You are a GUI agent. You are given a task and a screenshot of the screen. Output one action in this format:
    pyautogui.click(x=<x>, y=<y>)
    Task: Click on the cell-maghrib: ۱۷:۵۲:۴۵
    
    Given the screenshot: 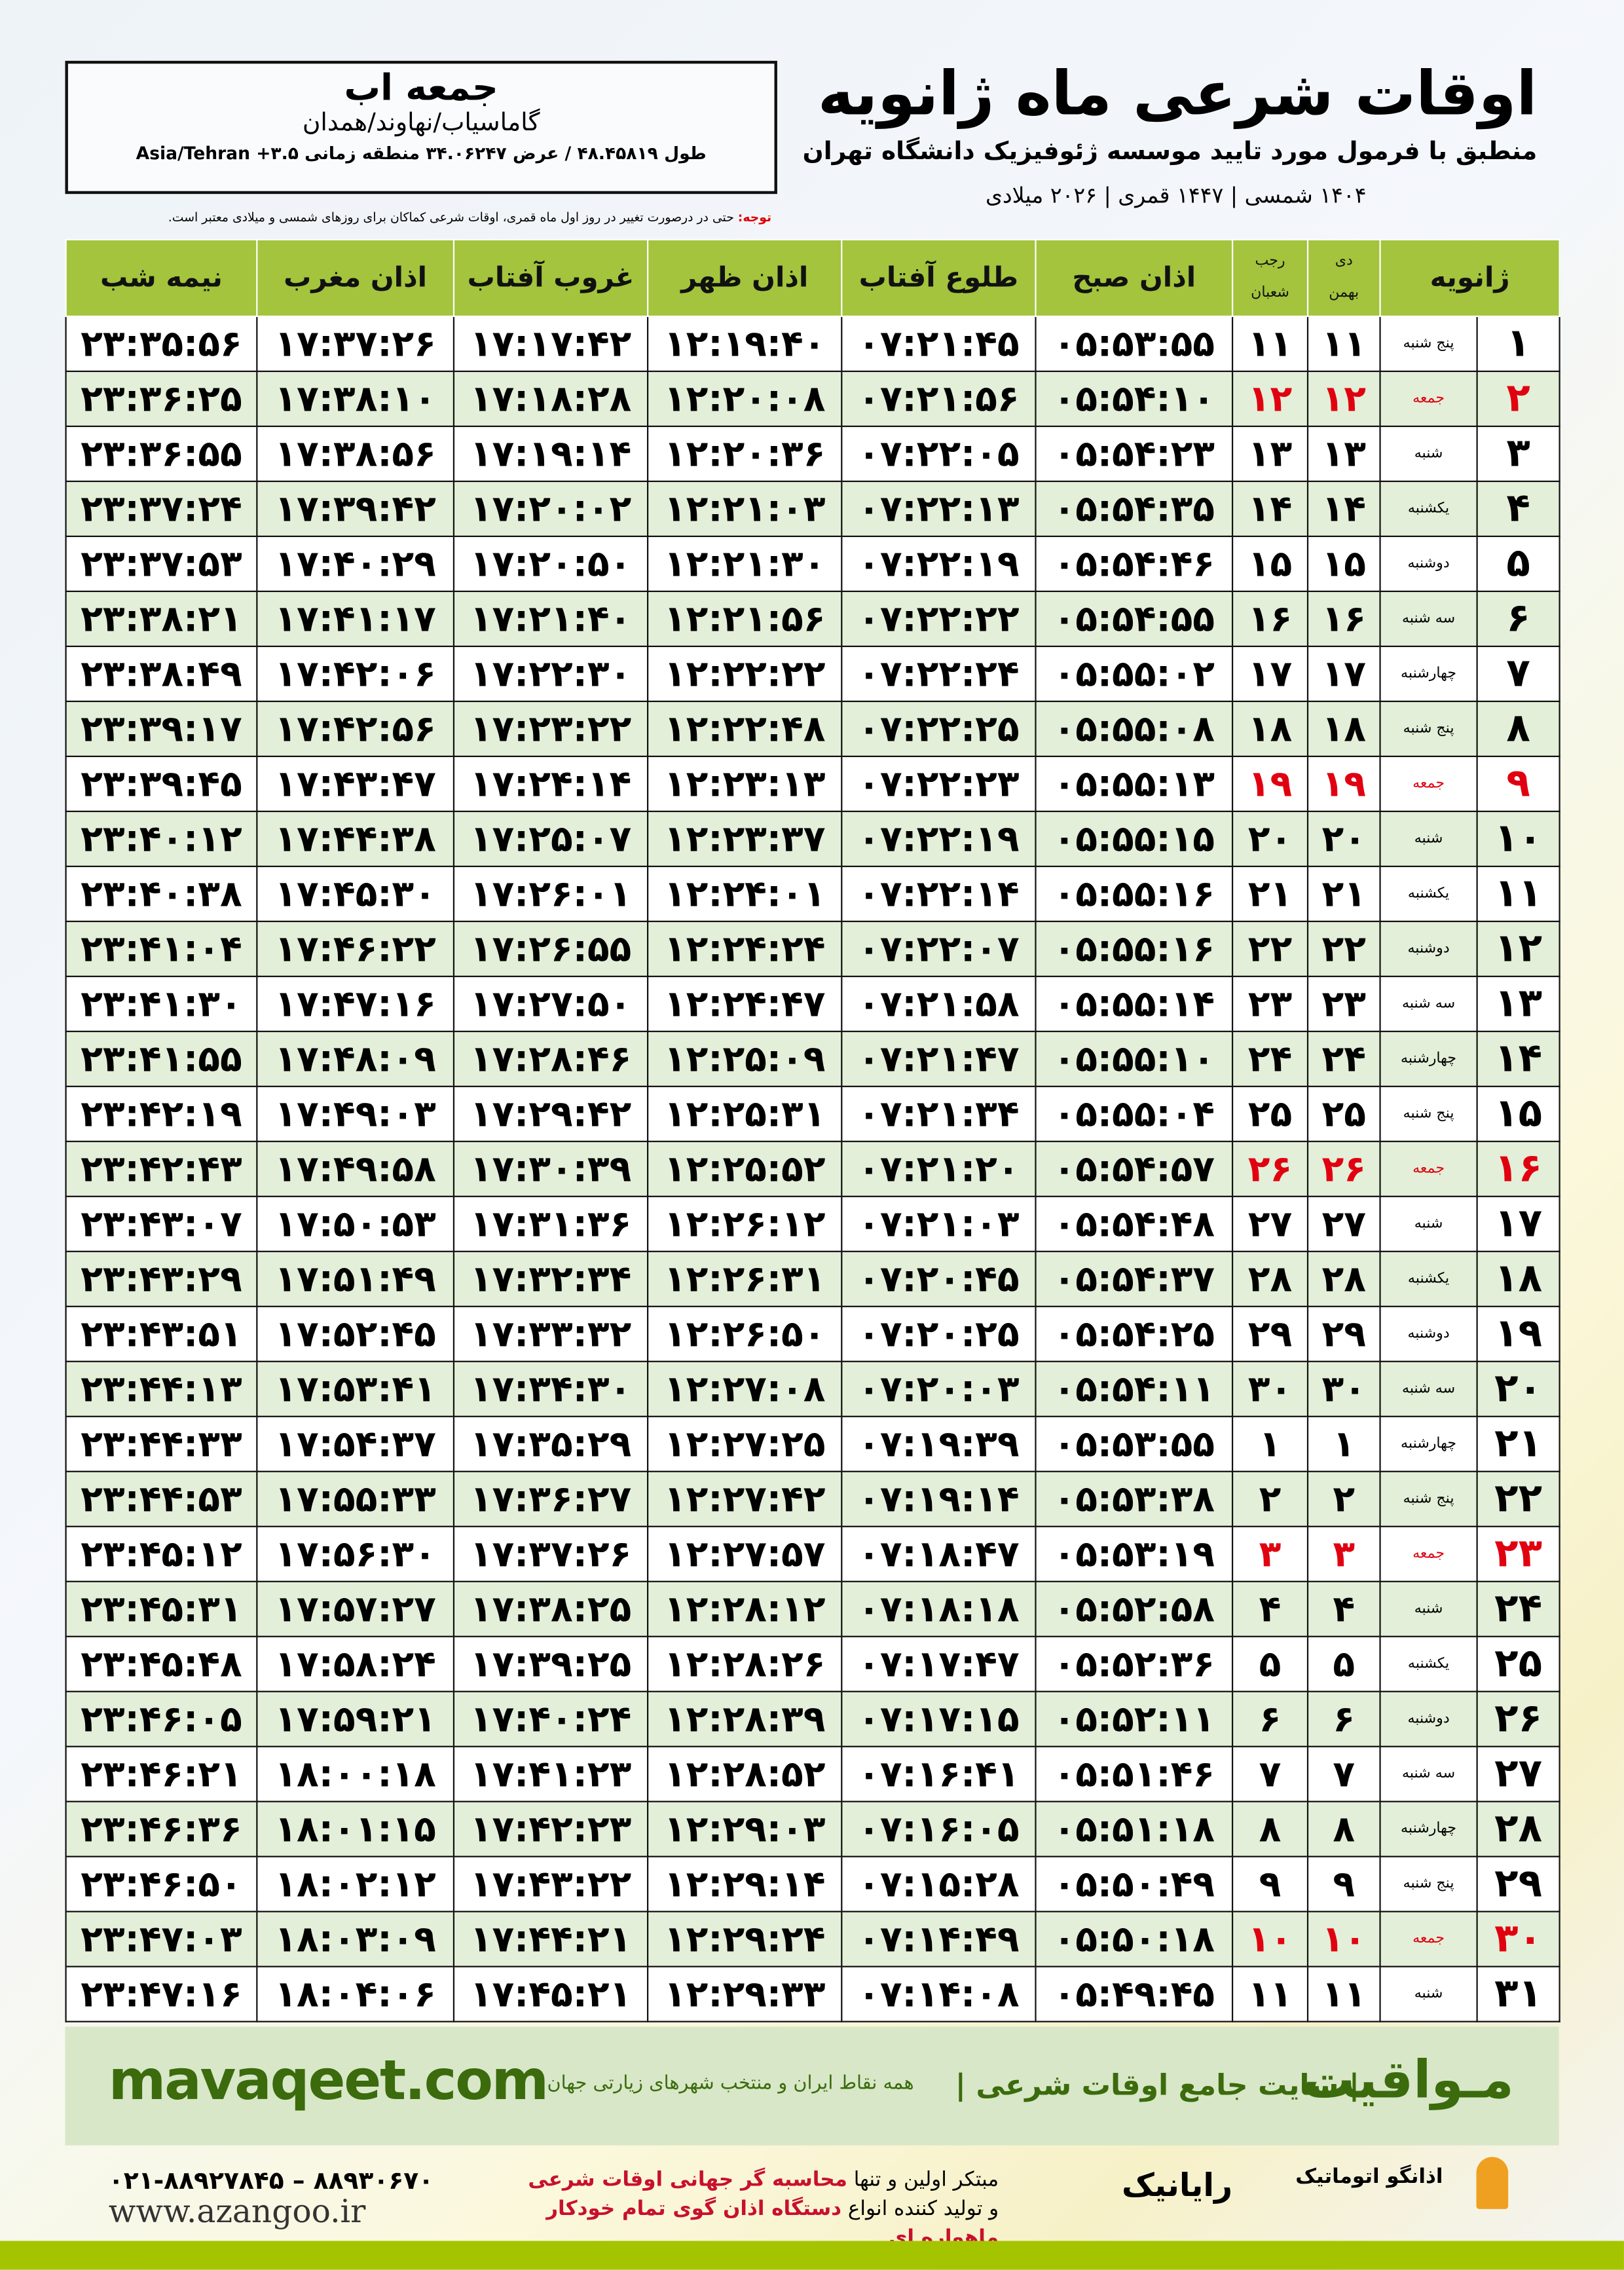 What is the action you would take?
    pyautogui.click(x=355, y=1333)
    